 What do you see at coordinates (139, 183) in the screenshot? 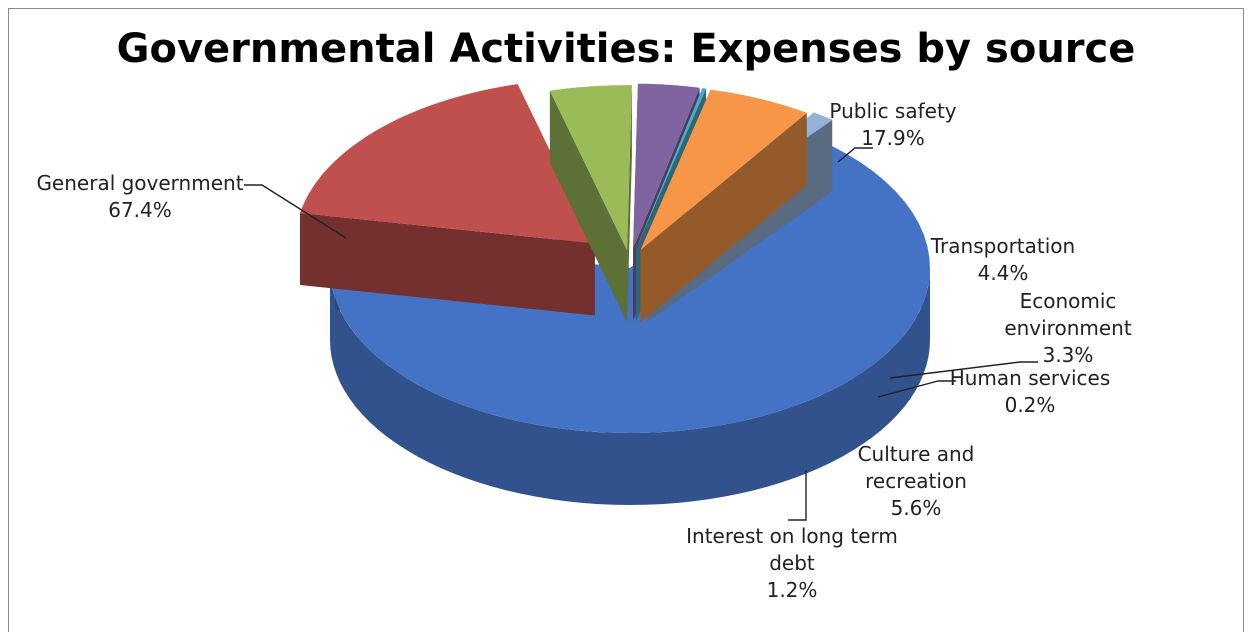
I see `data-label-text: General government` at bounding box center [139, 183].